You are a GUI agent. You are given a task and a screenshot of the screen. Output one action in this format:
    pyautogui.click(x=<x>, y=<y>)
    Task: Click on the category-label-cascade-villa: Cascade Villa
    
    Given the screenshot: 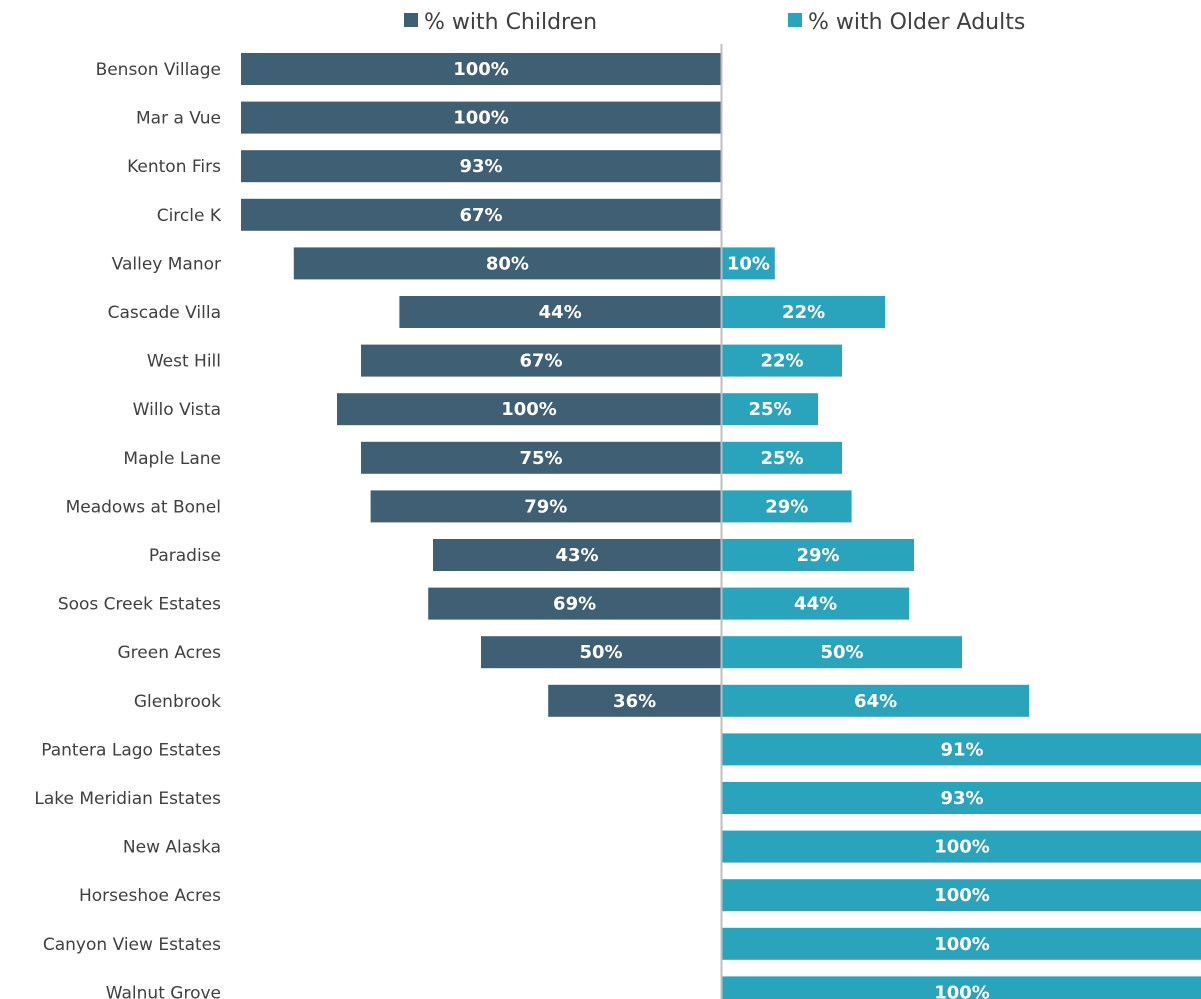 What is the action you would take?
    pyautogui.click(x=164, y=313)
    